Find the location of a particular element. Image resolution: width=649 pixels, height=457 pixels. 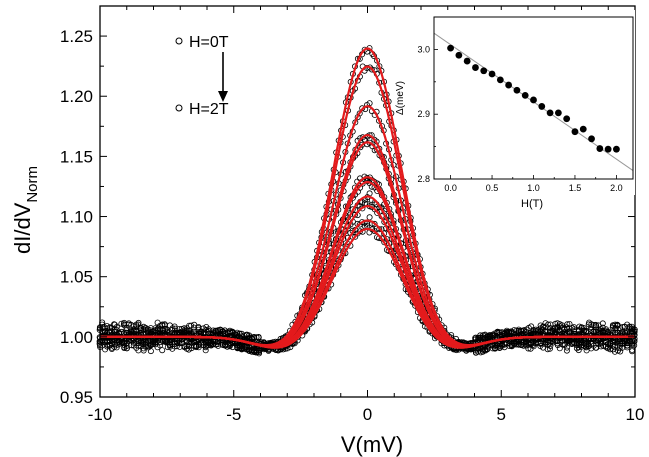

main-y-axis-label-main: dI/dV is located at coordinates (22, 228).